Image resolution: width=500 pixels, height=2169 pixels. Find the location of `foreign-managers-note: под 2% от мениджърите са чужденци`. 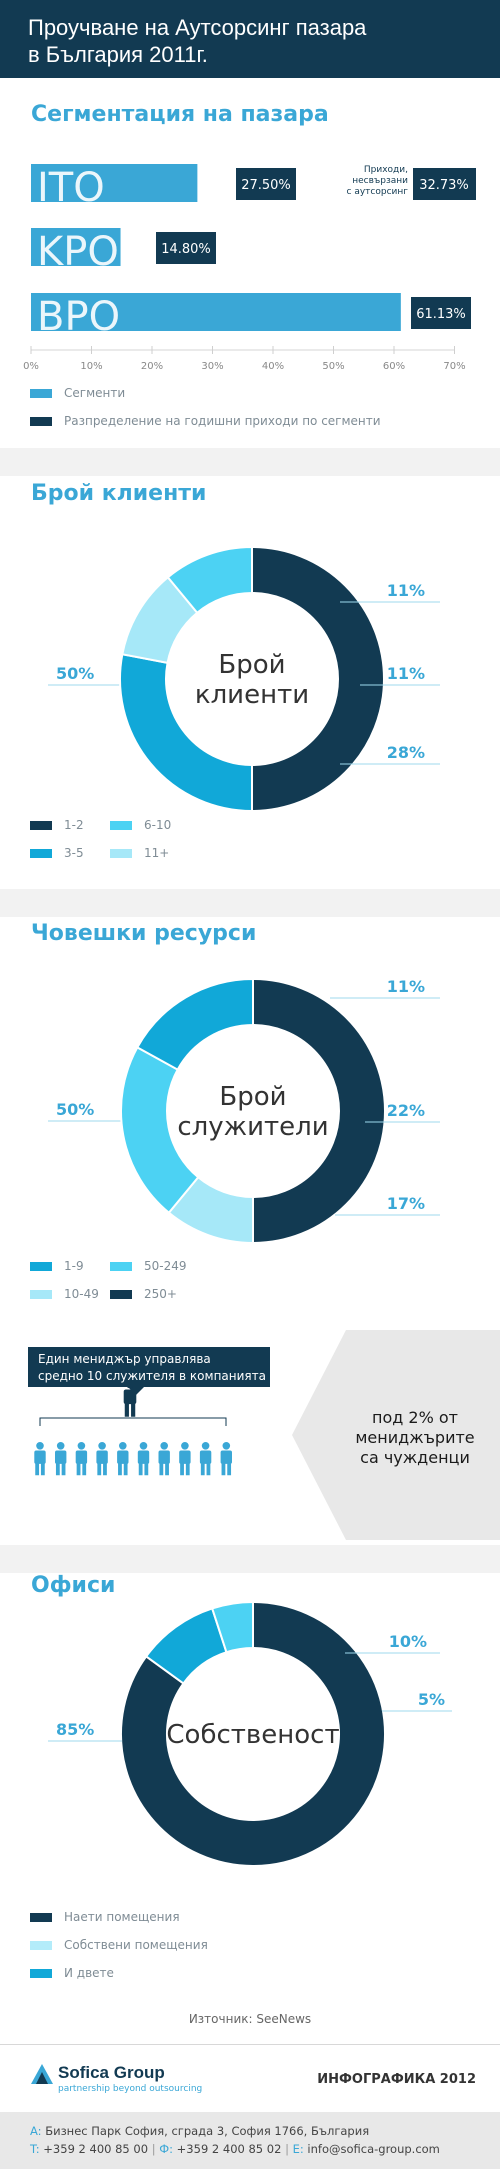

foreign-managers-note: под 2% от мениджърите са чужденци is located at coordinates (415, 1438).